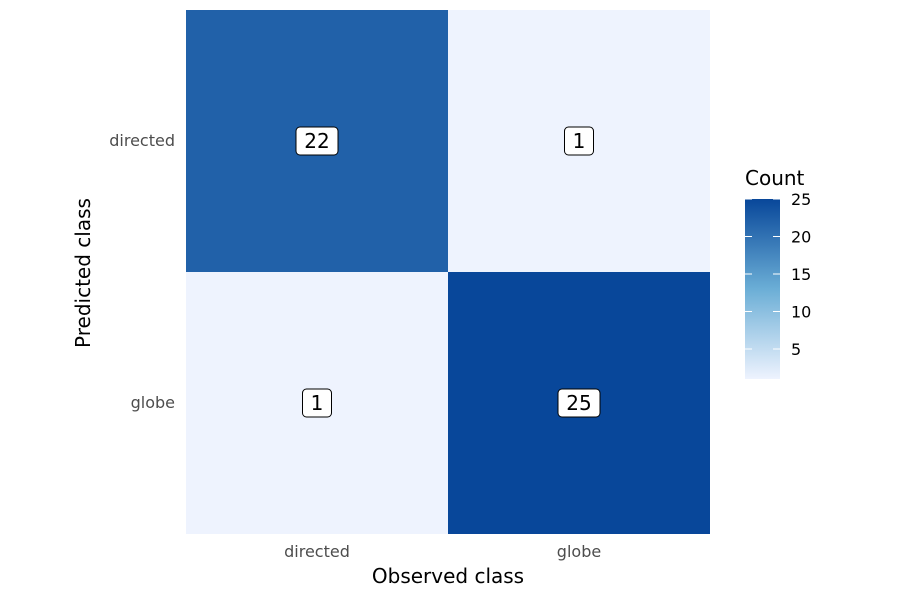 This screenshot has width=900, height=600. I want to click on x-axis-ticks: directed globe, so click(442, 551).